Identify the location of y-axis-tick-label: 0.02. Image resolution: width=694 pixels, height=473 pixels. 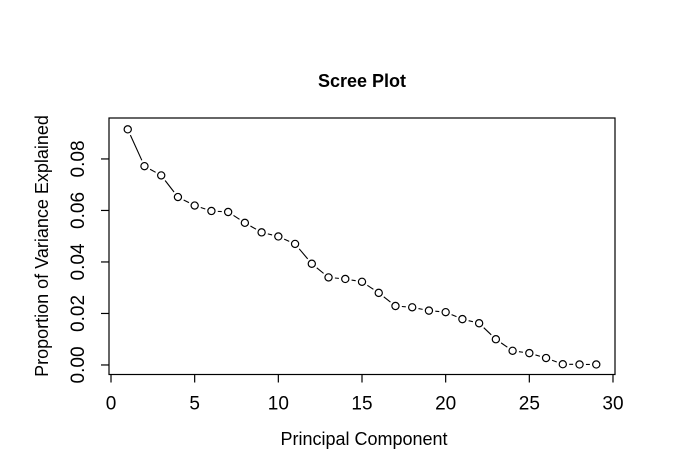
(78, 313).